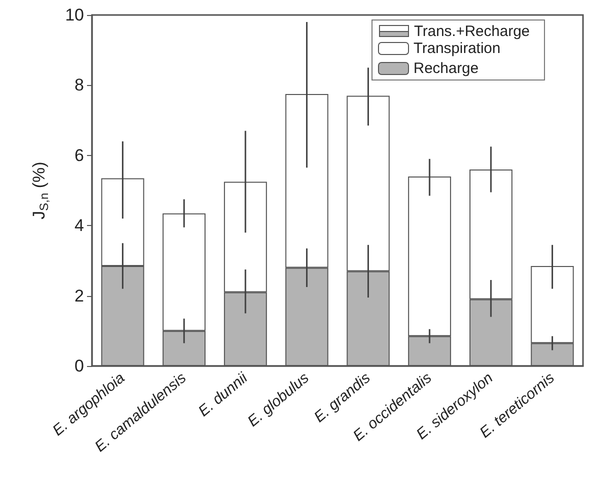 The width and height of the screenshot is (589, 499). What do you see at coordinates (79, 296) in the screenshot?
I see `y-tick-label: 2` at bounding box center [79, 296].